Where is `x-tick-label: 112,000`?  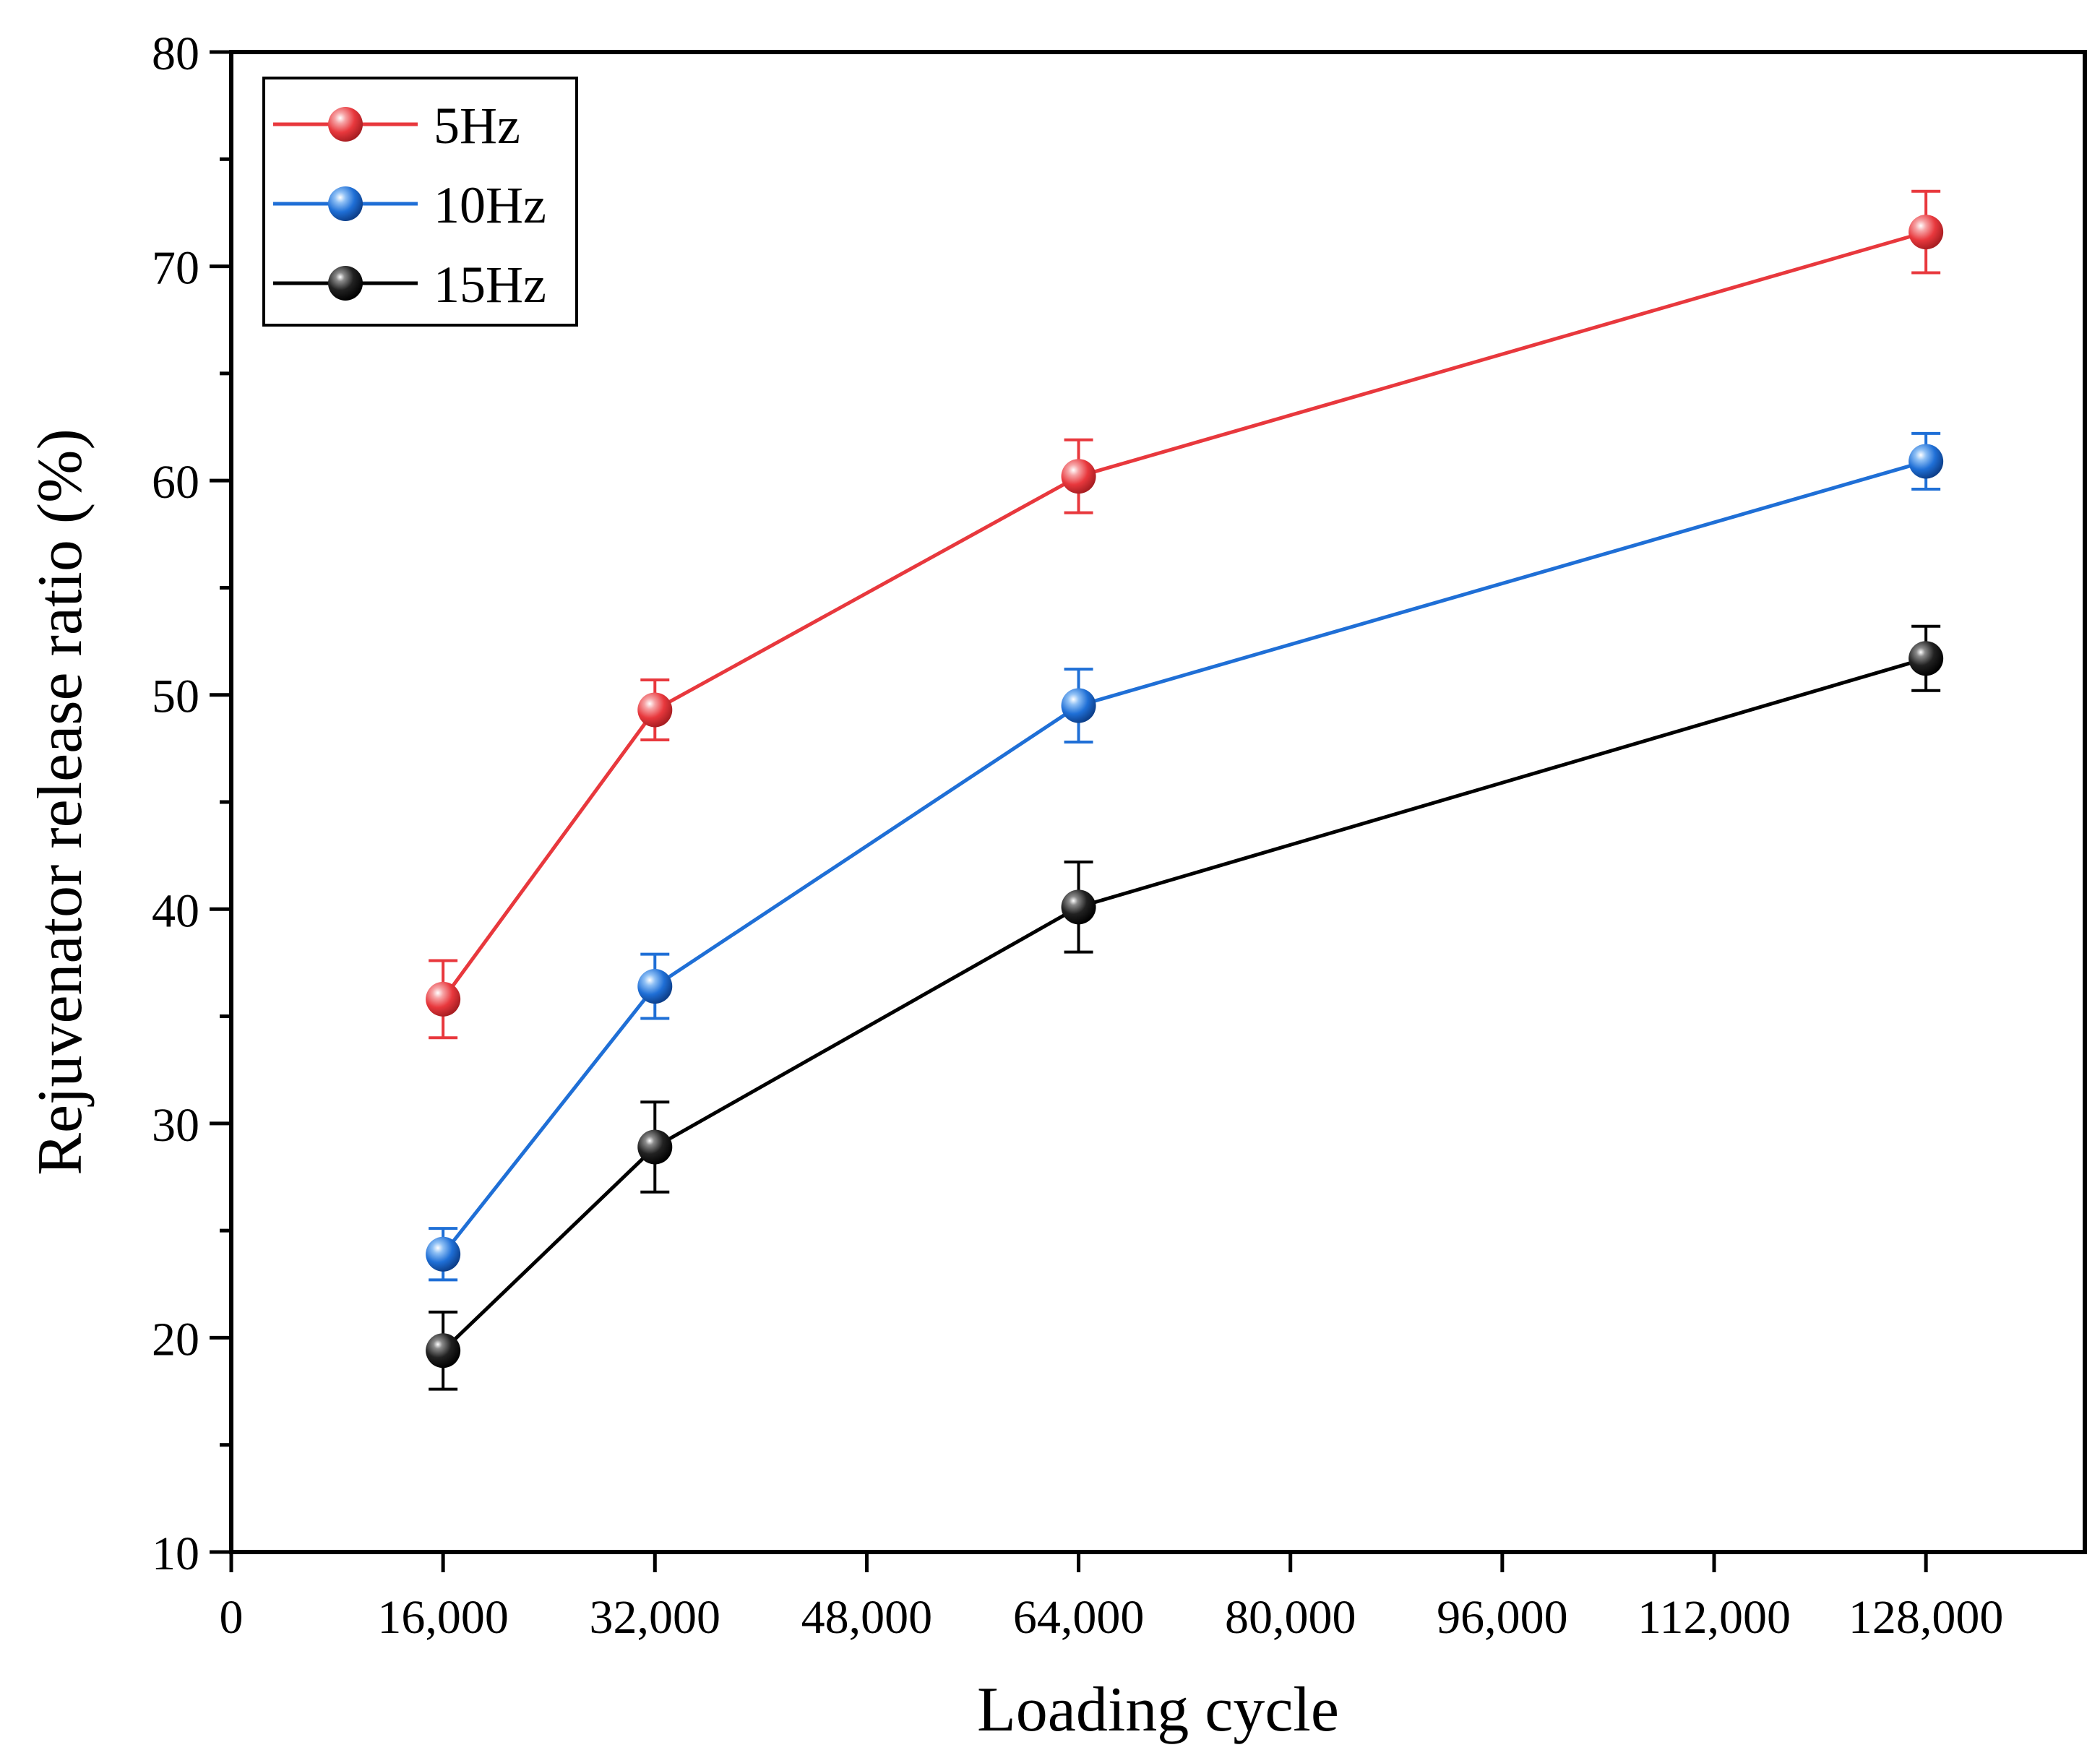
x-tick-label: 112,000 is located at coordinates (1715, 1617).